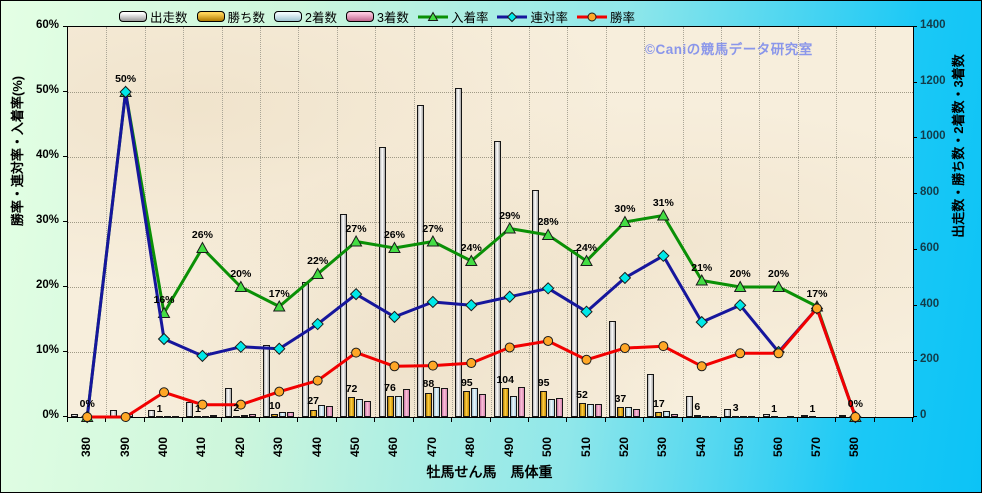  I want to click on y-right-tick-label: 1000, so click(933, 136).